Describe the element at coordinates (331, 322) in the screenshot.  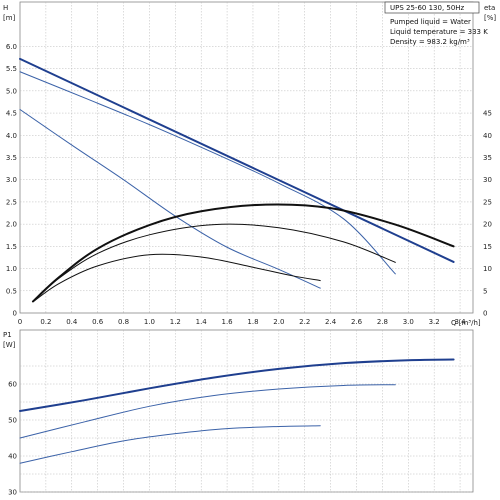
I see `x-tick-label: 2.4` at that location.